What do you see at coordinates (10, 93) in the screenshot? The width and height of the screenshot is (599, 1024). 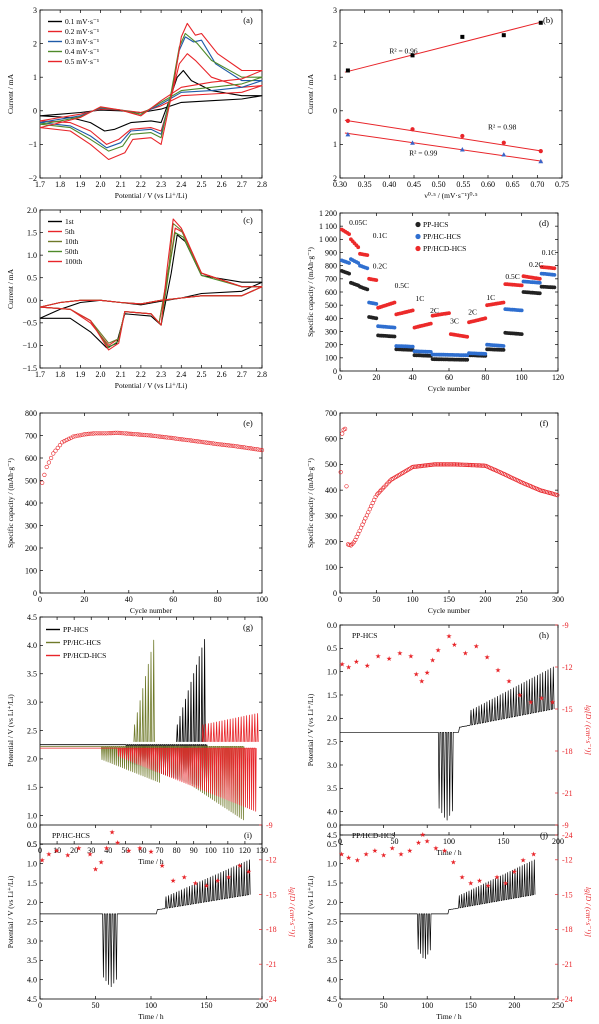 I see `y-axis-label: Current / mA` at bounding box center [10, 93].